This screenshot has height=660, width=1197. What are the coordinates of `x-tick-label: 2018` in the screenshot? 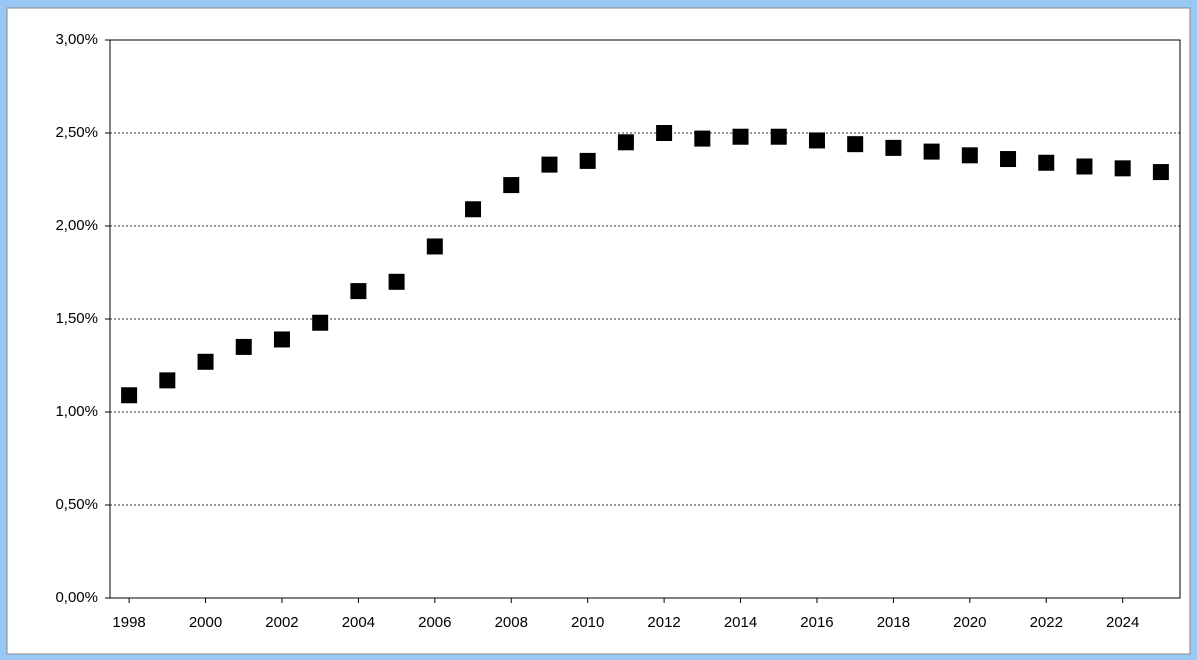 It's located at (893, 622).